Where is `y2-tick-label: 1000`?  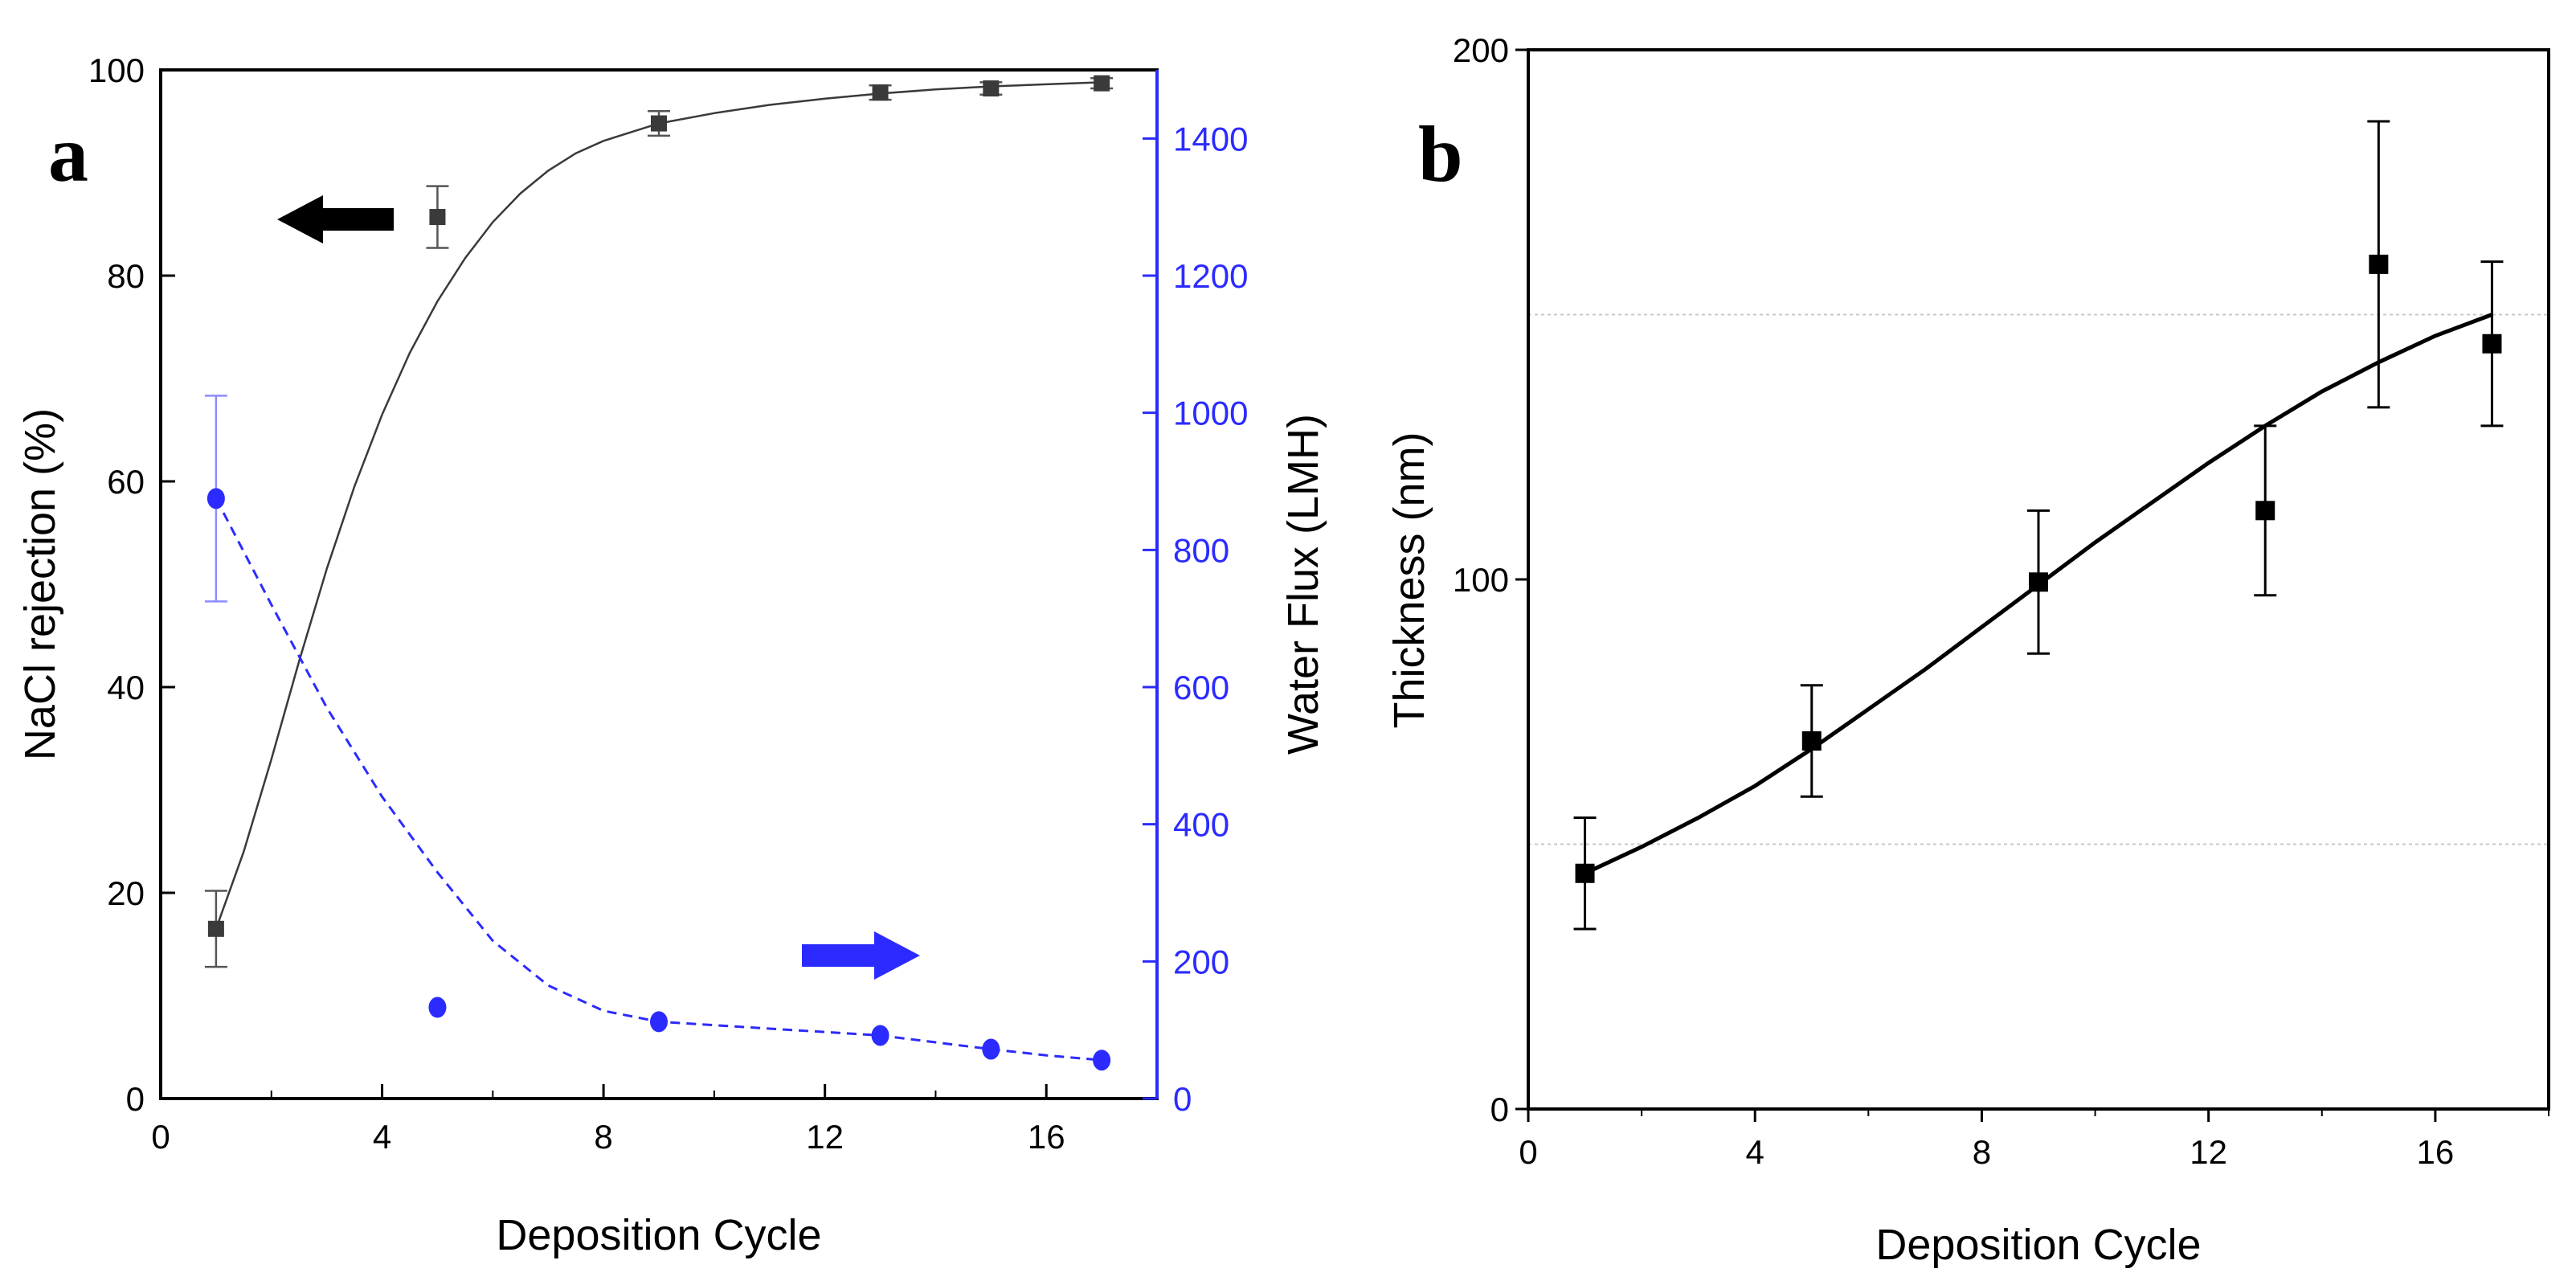
y2-tick-label: 1000 is located at coordinates (1210, 413).